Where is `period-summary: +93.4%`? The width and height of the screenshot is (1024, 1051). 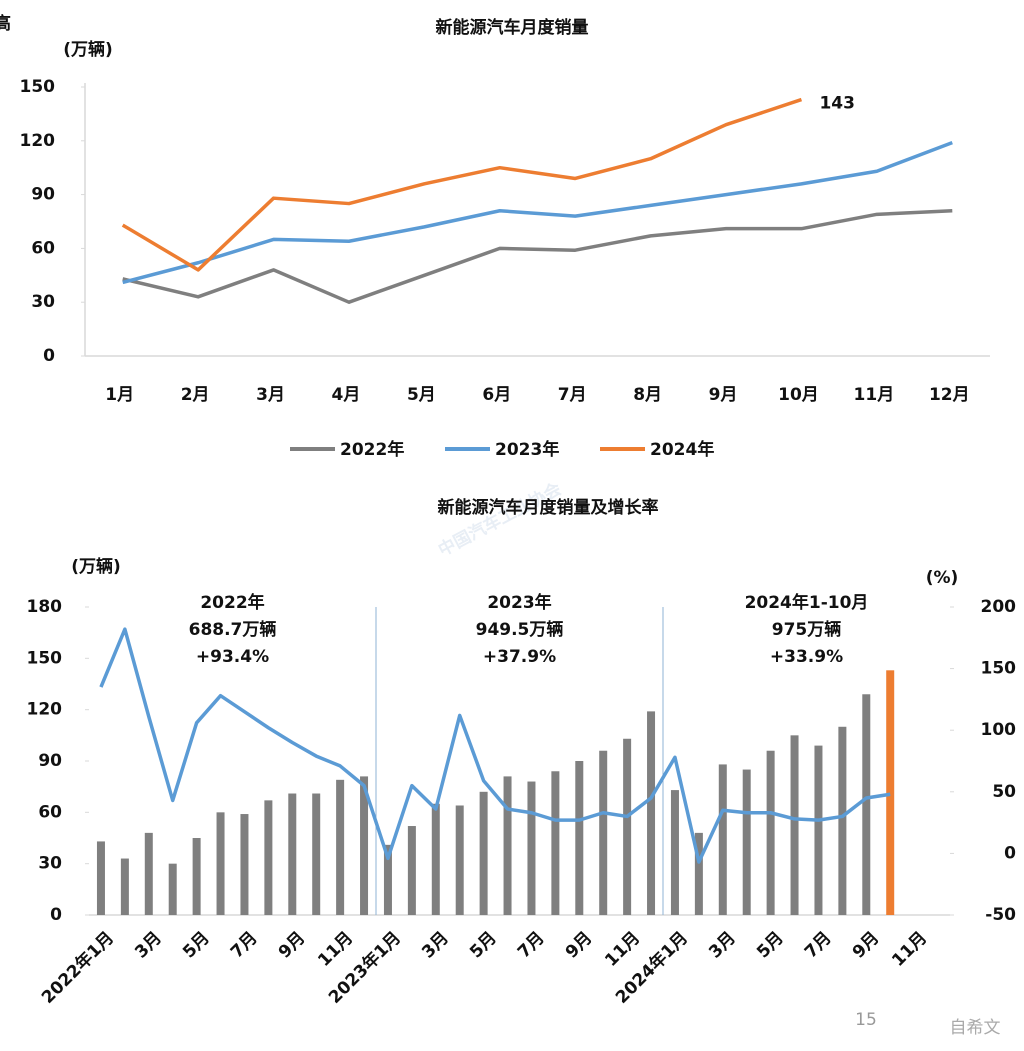 period-summary: +93.4% is located at coordinates (232, 657).